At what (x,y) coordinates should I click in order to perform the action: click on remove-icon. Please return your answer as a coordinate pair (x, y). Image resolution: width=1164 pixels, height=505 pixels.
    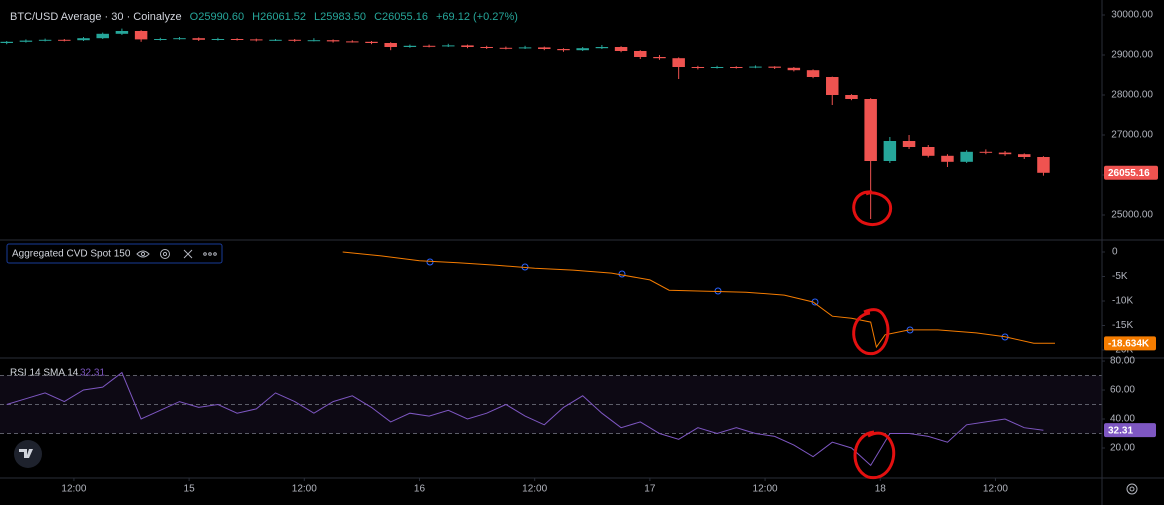
    Looking at the image, I should click on (188, 254).